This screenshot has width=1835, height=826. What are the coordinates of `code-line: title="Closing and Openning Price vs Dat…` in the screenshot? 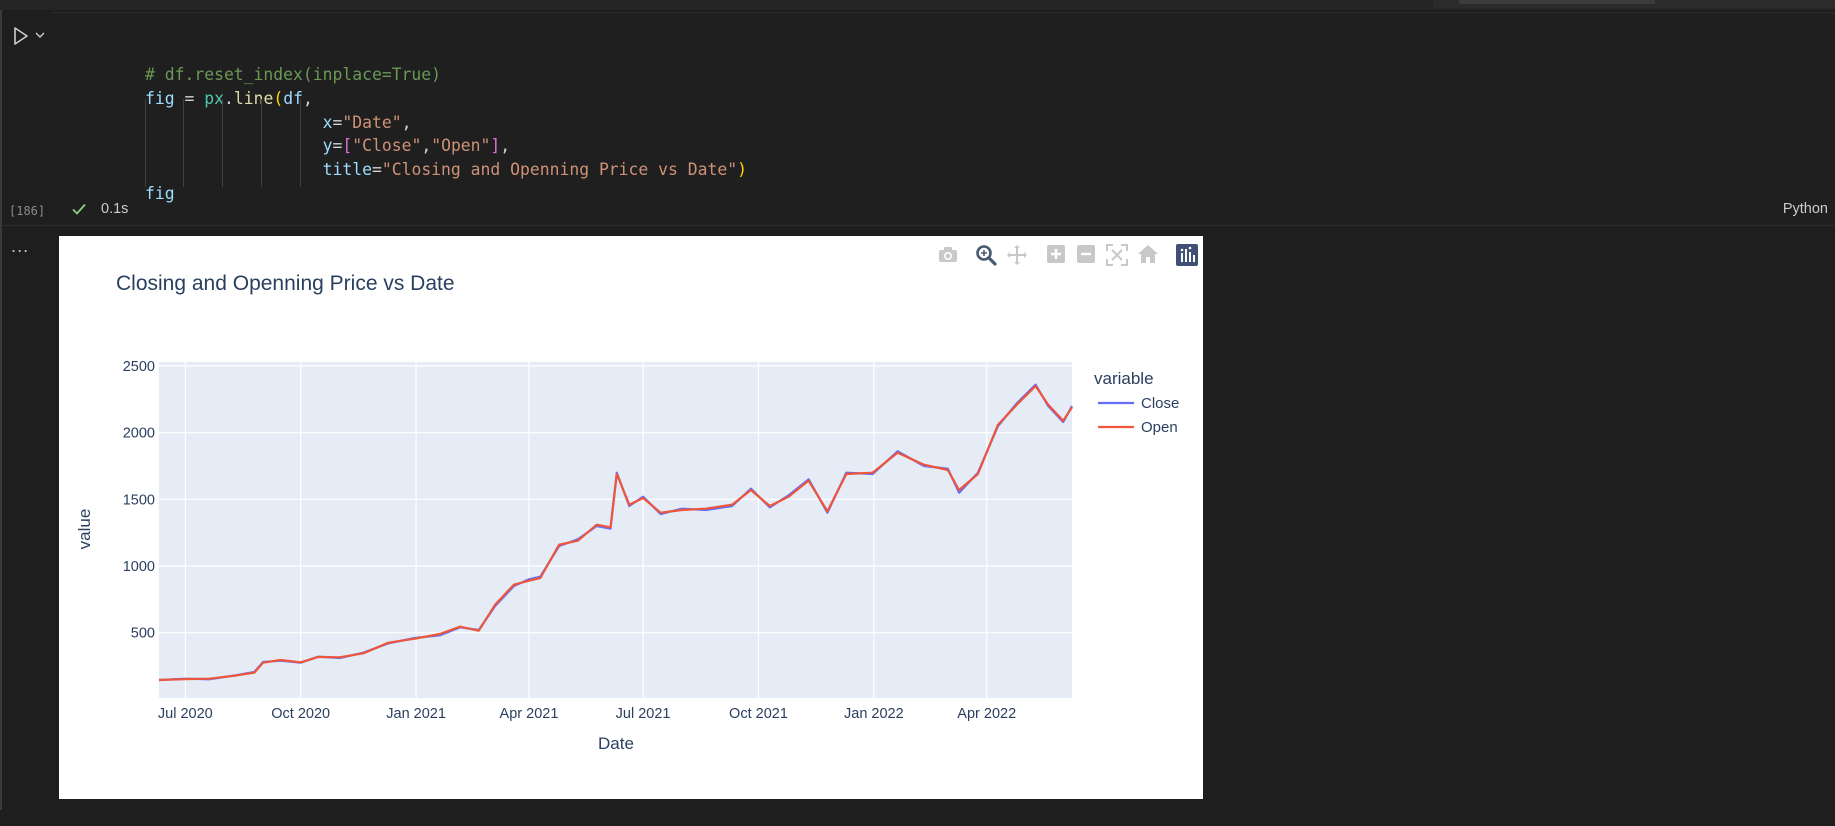 It's located at (446, 169).